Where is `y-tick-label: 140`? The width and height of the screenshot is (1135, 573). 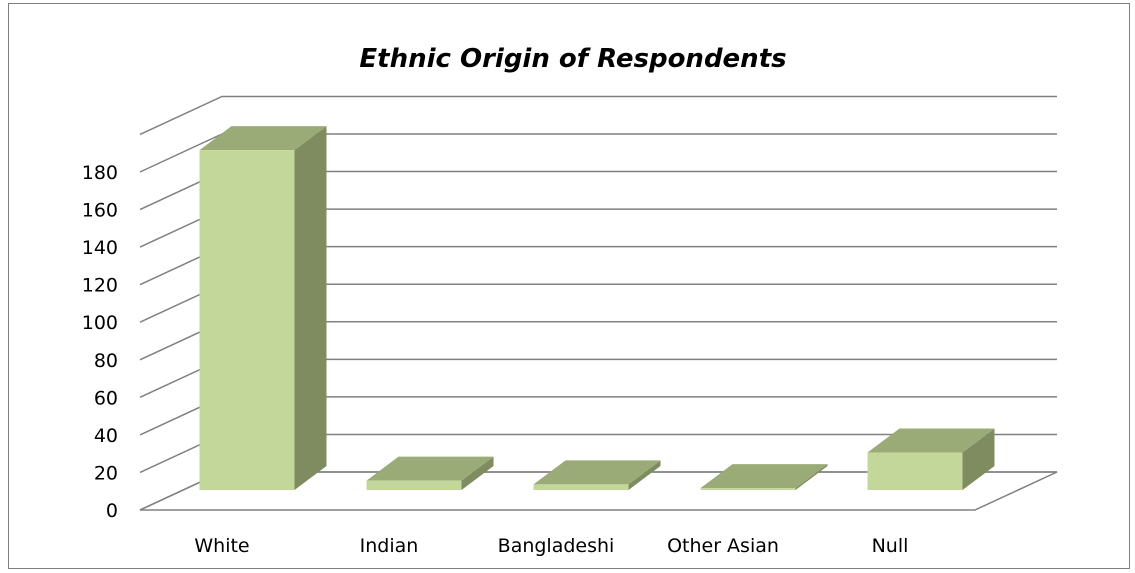
y-tick-label: 140 is located at coordinates (100, 248).